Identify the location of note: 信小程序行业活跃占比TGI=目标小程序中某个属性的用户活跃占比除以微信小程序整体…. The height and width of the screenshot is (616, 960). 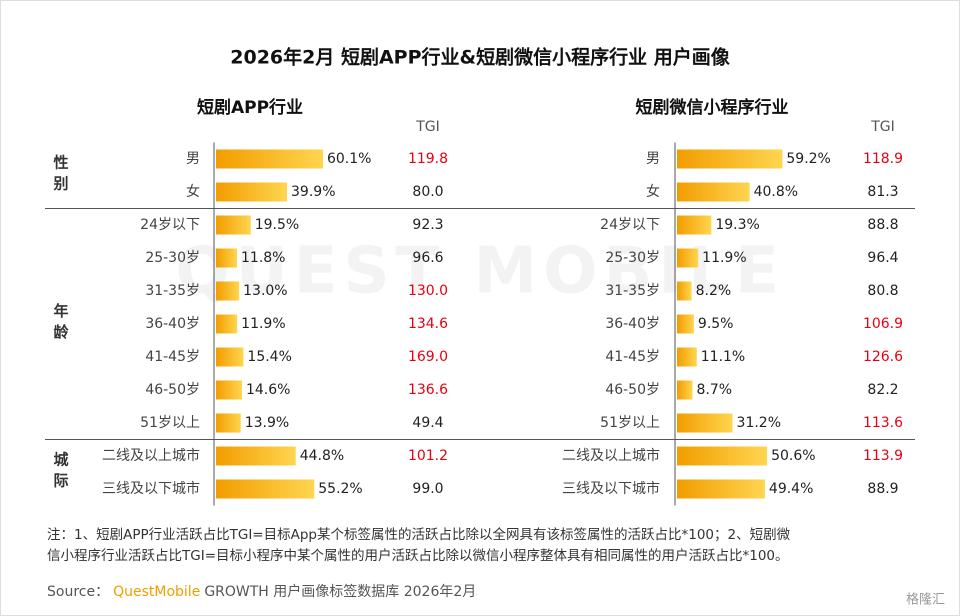
(418, 555).